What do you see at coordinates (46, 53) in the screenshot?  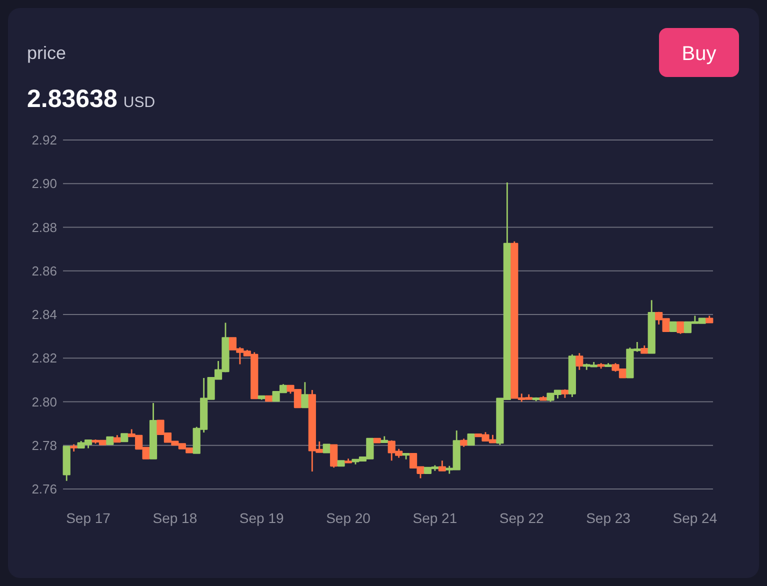 I see `chart-title: price` at bounding box center [46, 53].